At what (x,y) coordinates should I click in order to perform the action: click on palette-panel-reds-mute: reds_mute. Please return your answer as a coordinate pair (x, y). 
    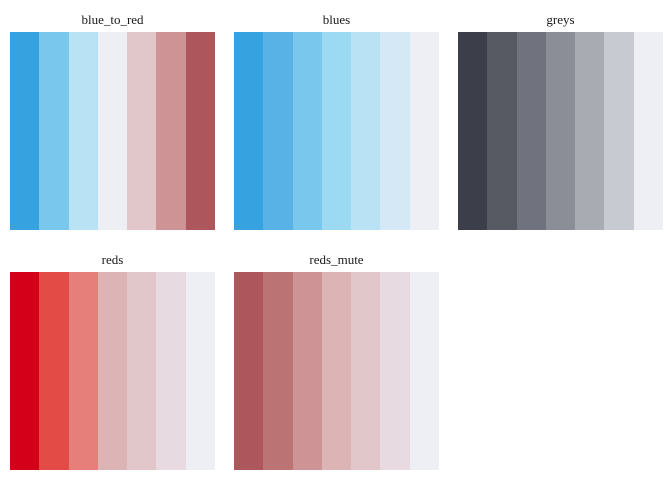
    Looking at the image, I should click on (336, 361).